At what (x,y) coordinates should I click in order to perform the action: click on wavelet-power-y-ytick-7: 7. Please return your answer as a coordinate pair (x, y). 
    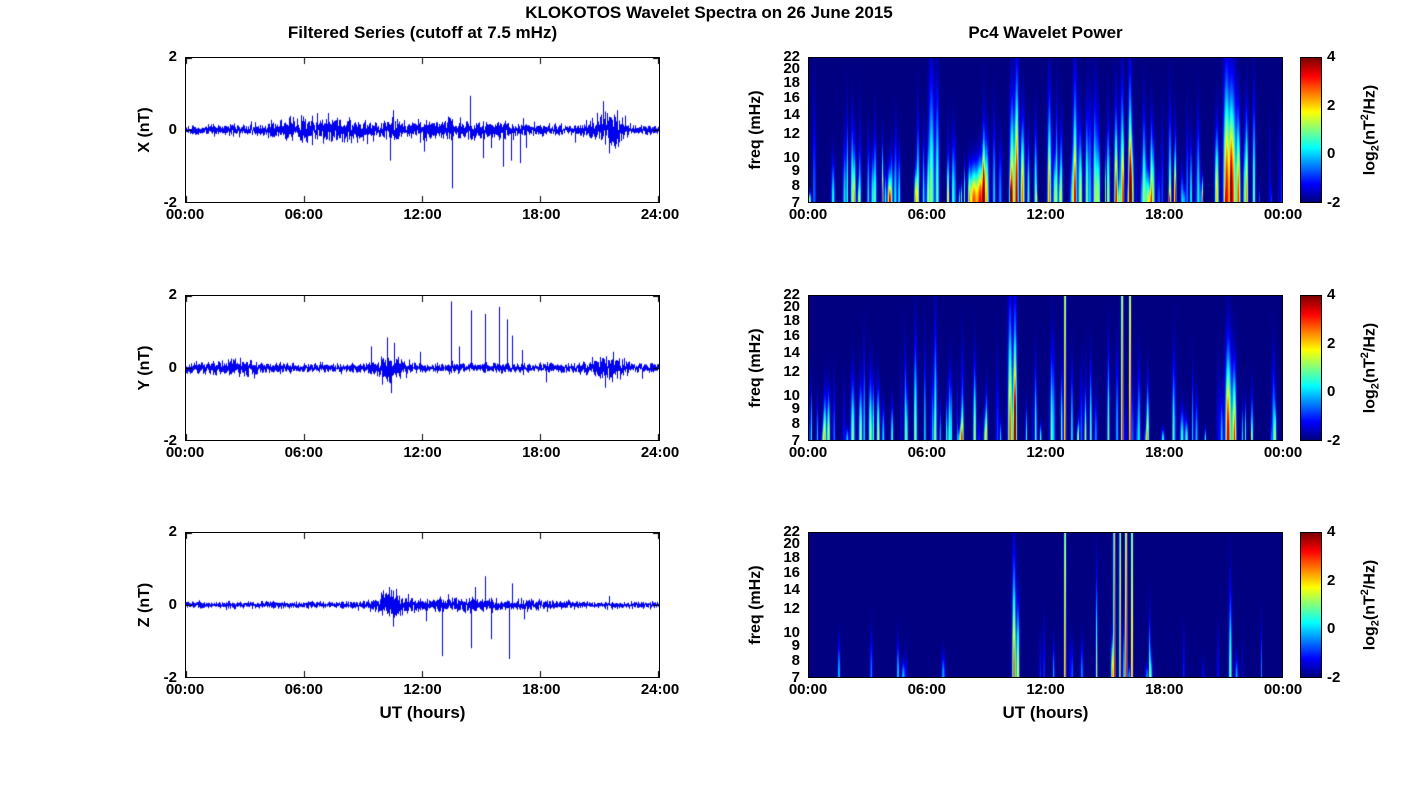
    Looking at the image, I should click on (795, 440).